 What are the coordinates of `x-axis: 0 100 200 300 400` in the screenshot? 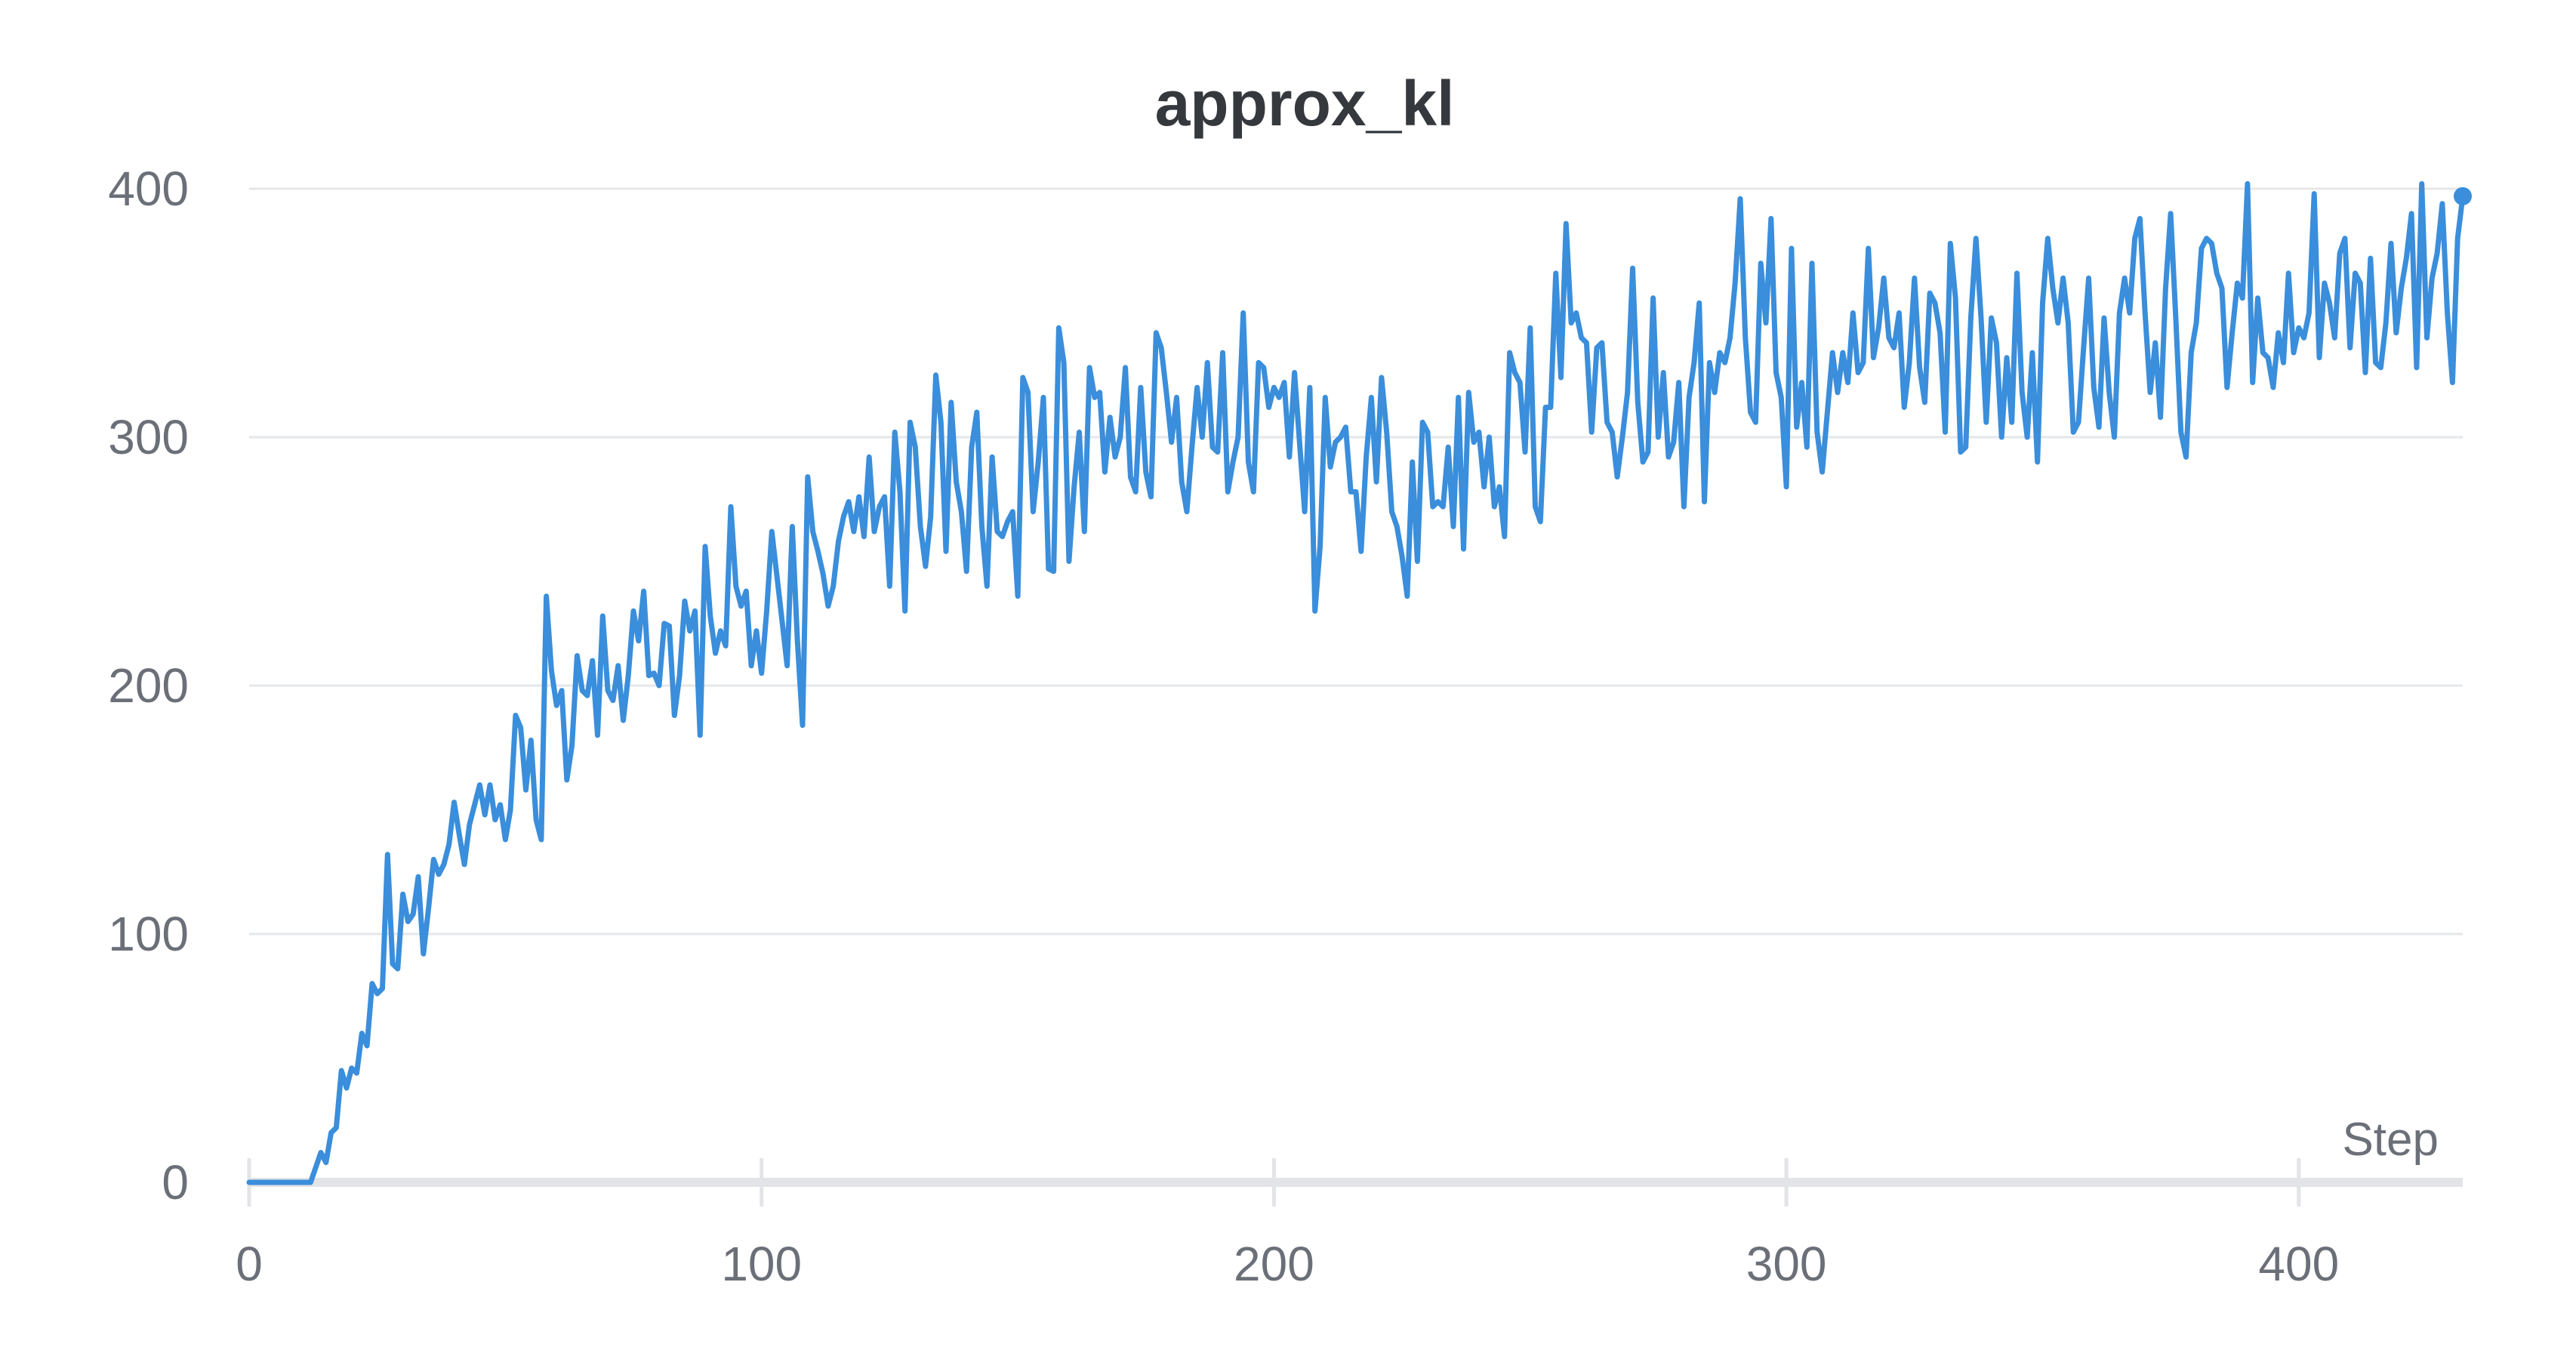 It's located at (1349, 1224).